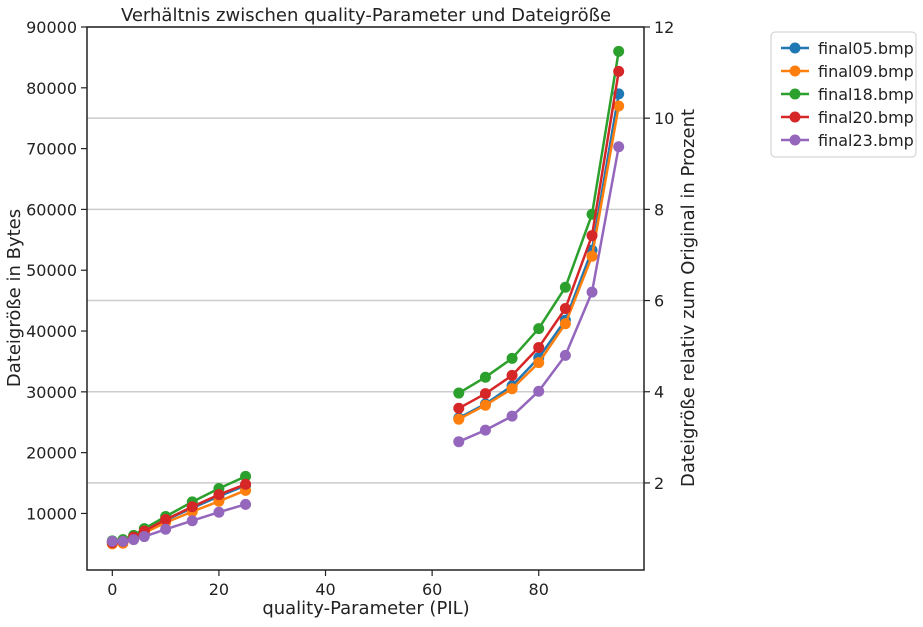 The image size is (923, 627). I want to click on y2-ticks: 2 4 6 8 10 12, so click(659, 255).